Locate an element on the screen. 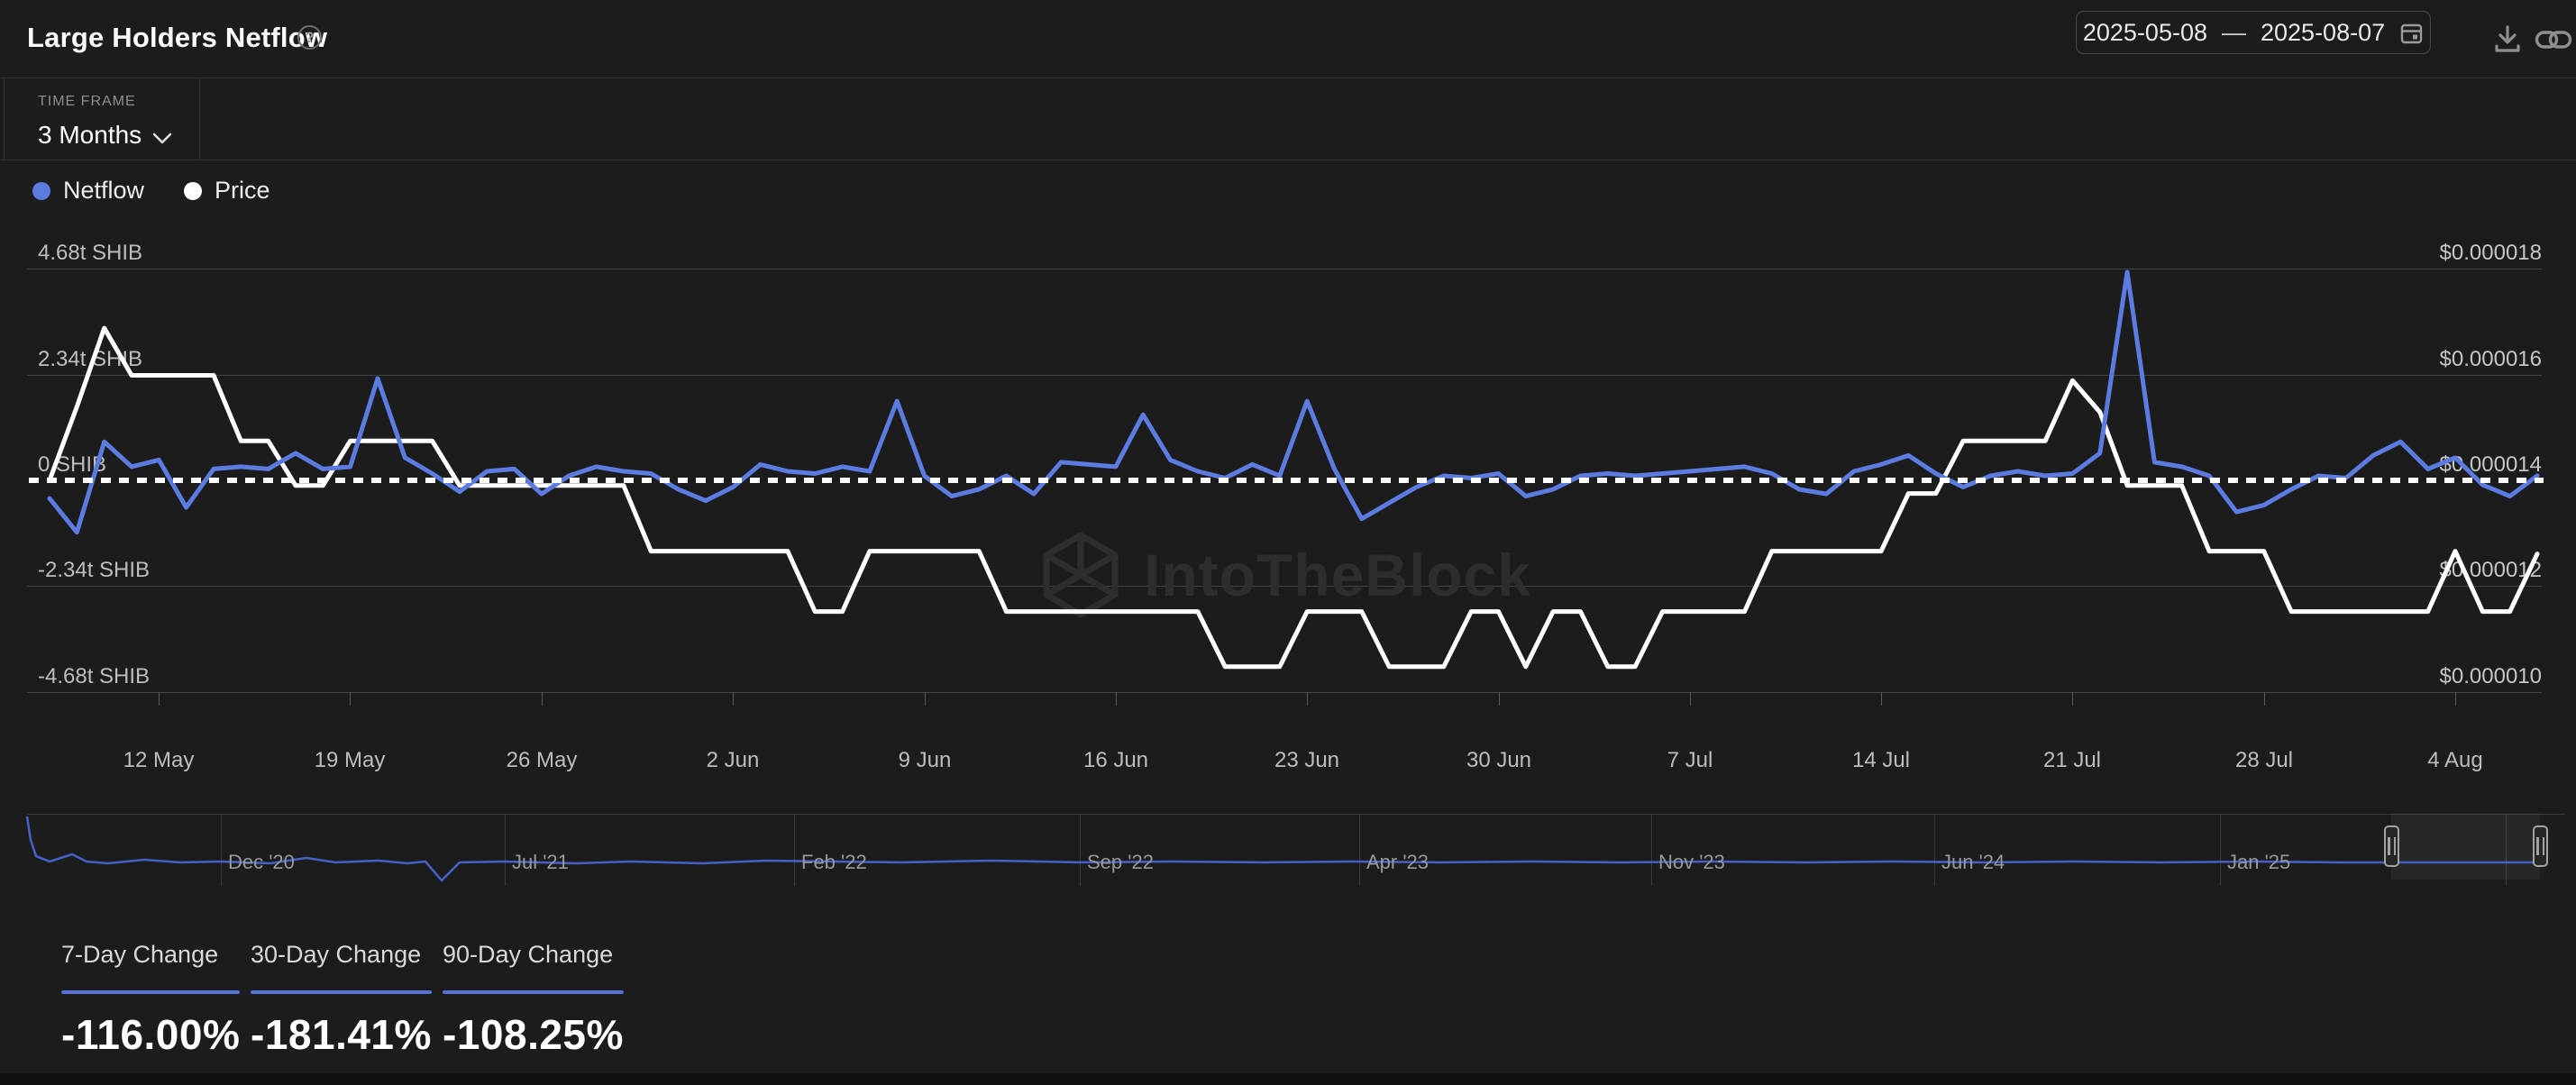 This screenshot has width=2576, height=1085. navigator-selection-window is located at coordinates (2465, 847).